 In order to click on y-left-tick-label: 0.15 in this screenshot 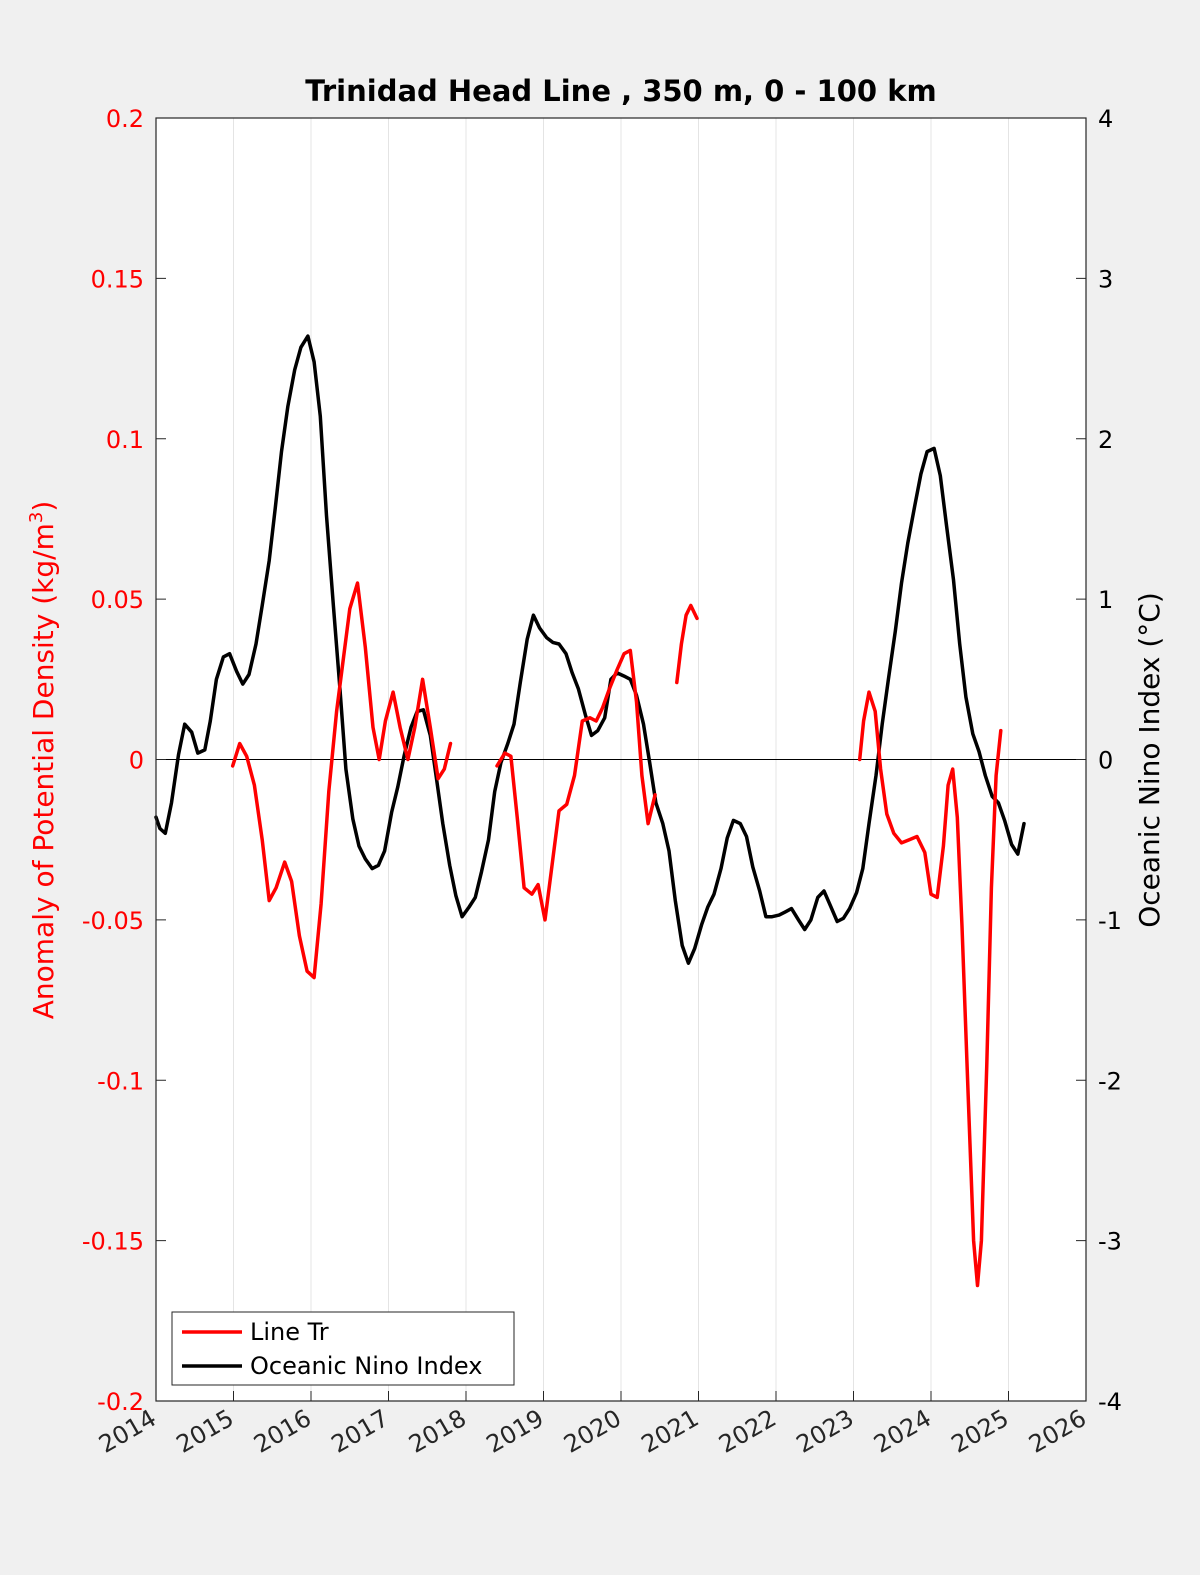, I will do `click(117, 279)`.